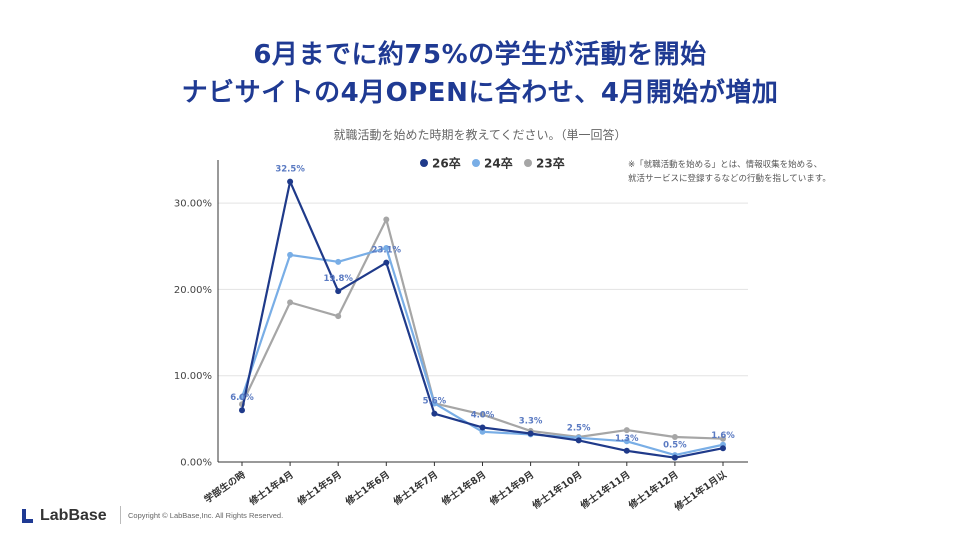 Image resolution: width=960 pixels, height=540 pixels. What do you see at coordinates (120, 515) in the screenshot?
I see `footer-divider` at bounding box center [120, 515].